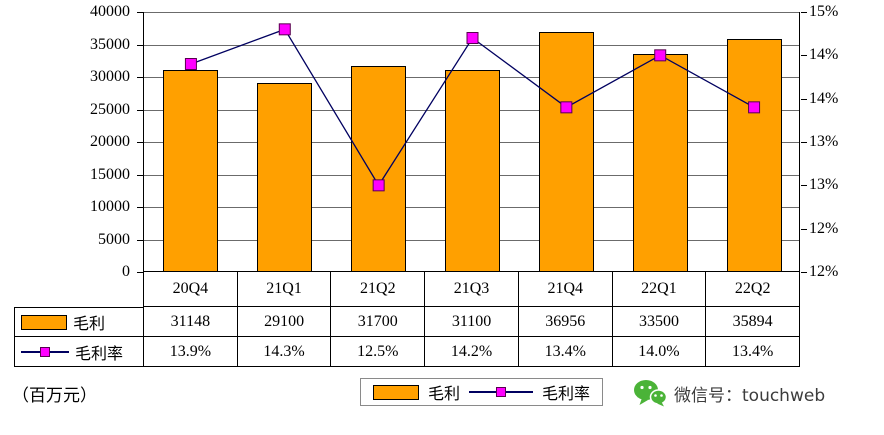 This screenshot has height=435, width=884. Describe the element at coordinates (566, 321) in the screenshot. I see `table-cell-profit: 36956` at that location.